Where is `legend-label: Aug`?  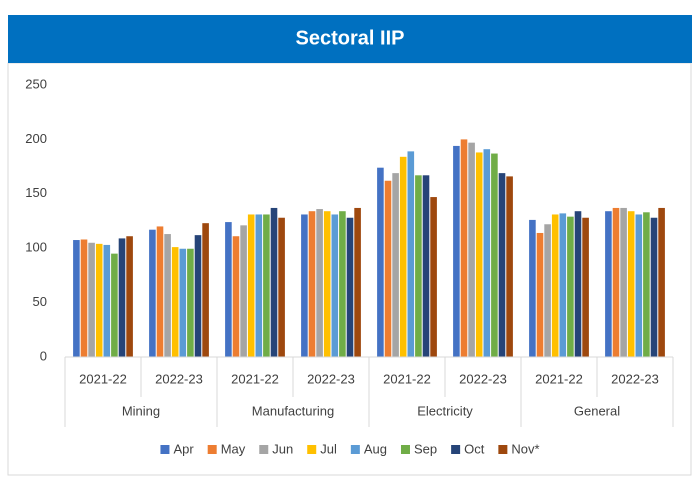 legend-label: Aug is located at coordinates (375, 448).